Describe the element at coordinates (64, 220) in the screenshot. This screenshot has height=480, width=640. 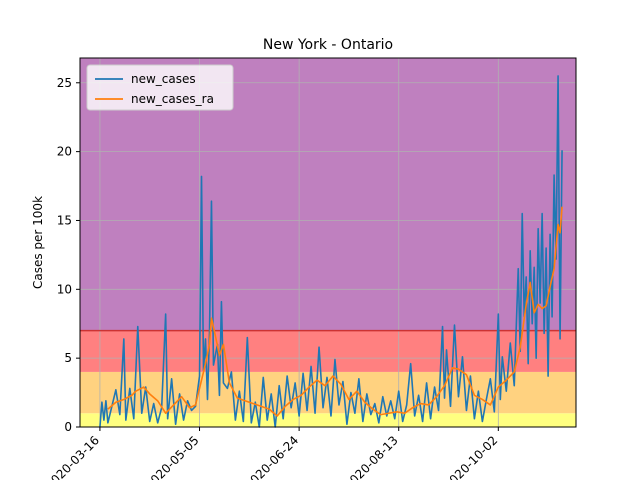
I see `y-tick-label: 15` at that location.